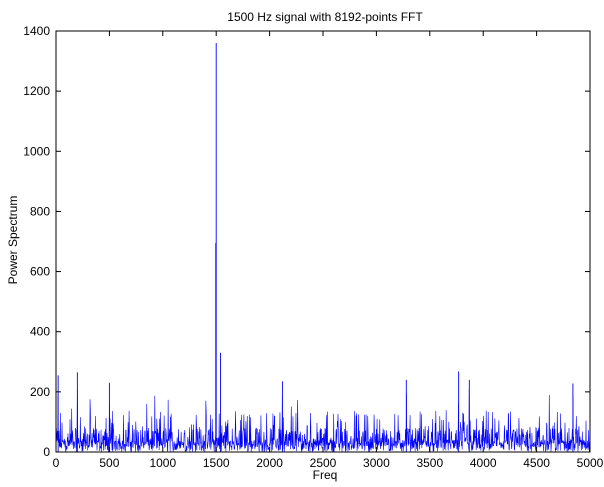 The width and height of the screenshot is (604, 487). I want to click on x-tick-label: 0, so click(56, 463).